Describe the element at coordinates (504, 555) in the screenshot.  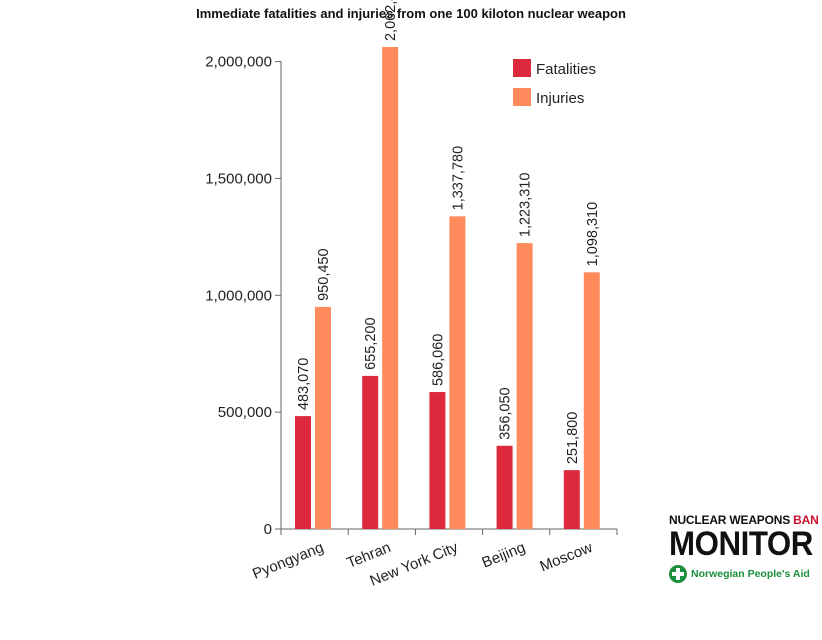
I see `x-category-label: Beijing` at that location.